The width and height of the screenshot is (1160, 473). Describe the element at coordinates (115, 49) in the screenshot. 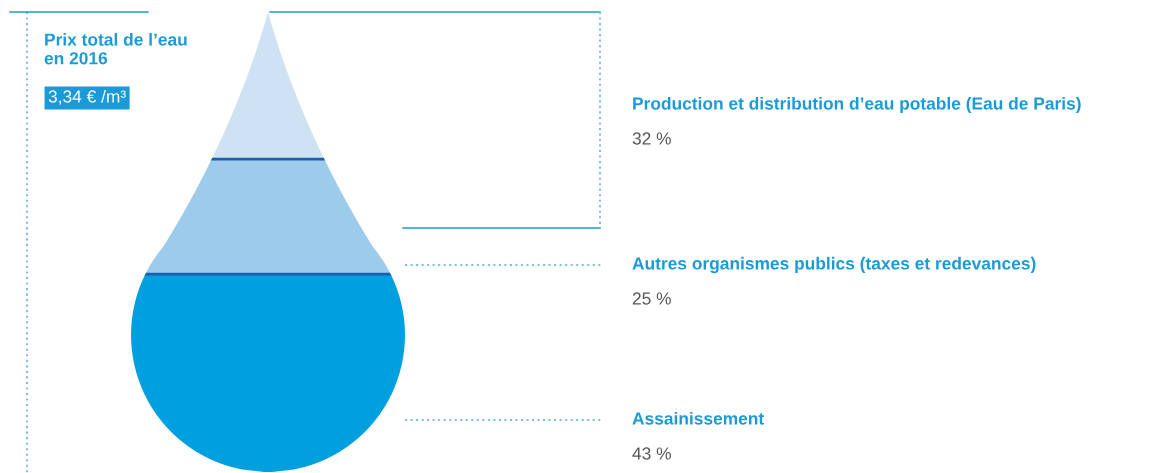

I see `text: Prix total de l’eau en 2016` at that location.